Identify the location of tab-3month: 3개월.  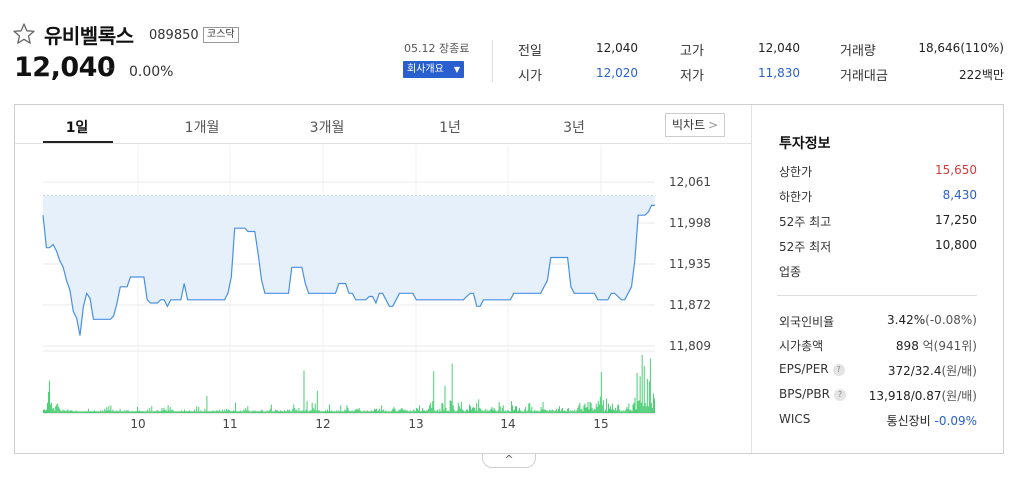
(327, 128).